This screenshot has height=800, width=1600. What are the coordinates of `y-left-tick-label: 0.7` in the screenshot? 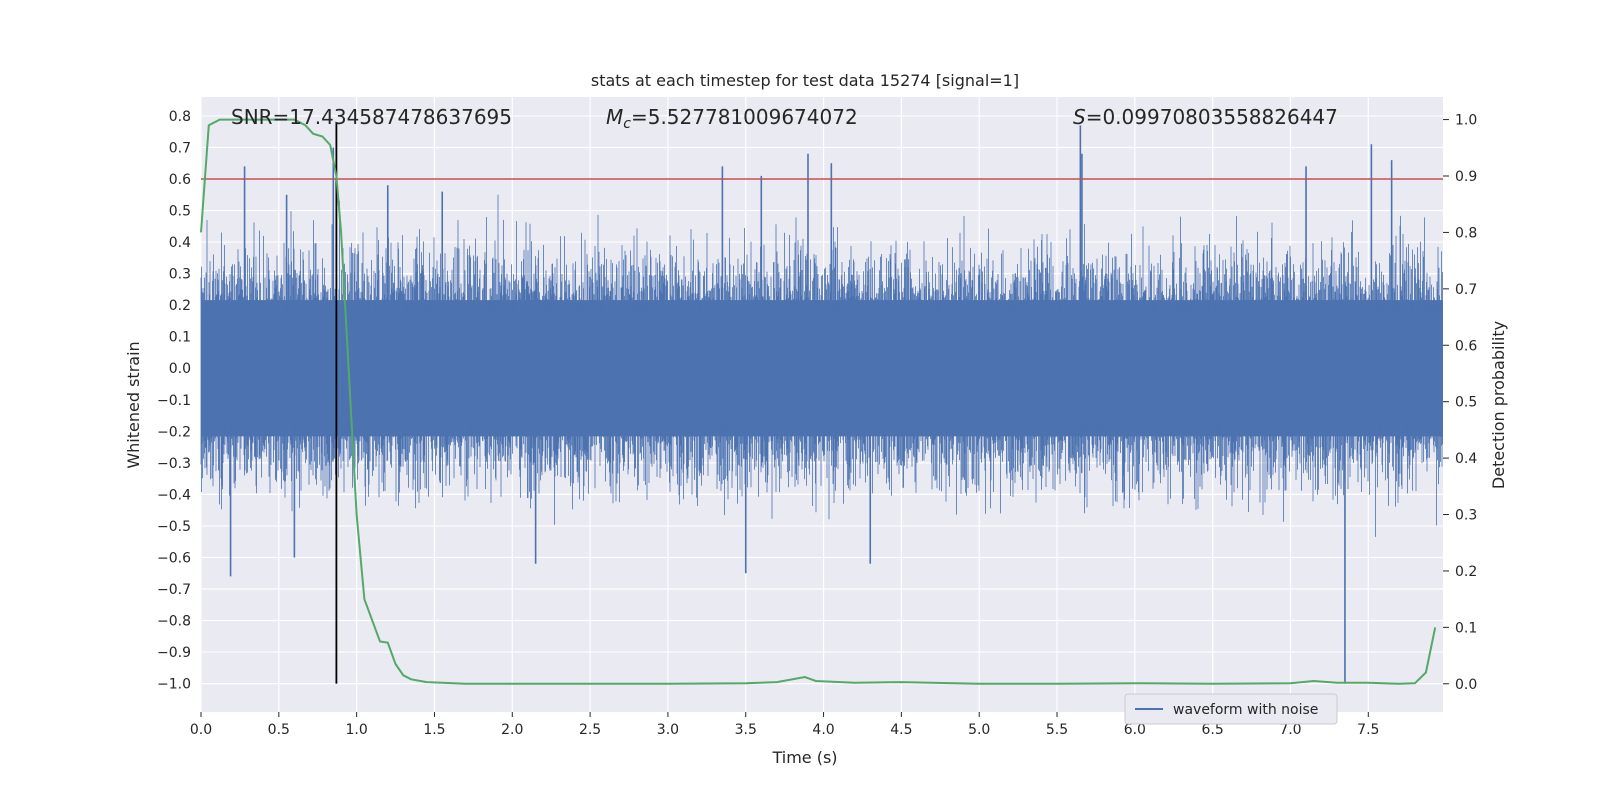 It's located at (180, 148).